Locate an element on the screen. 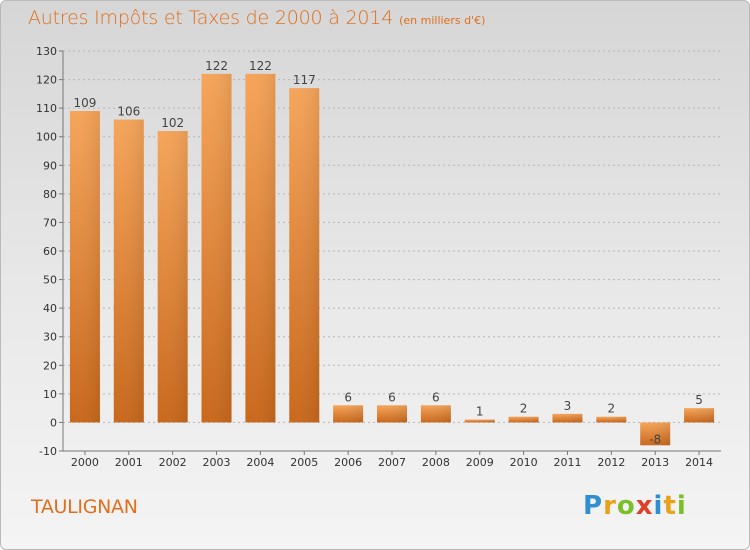 The width and height of the screenshot is (750, 550). y-tick-label: 30 is located at coordinates (50, 337).